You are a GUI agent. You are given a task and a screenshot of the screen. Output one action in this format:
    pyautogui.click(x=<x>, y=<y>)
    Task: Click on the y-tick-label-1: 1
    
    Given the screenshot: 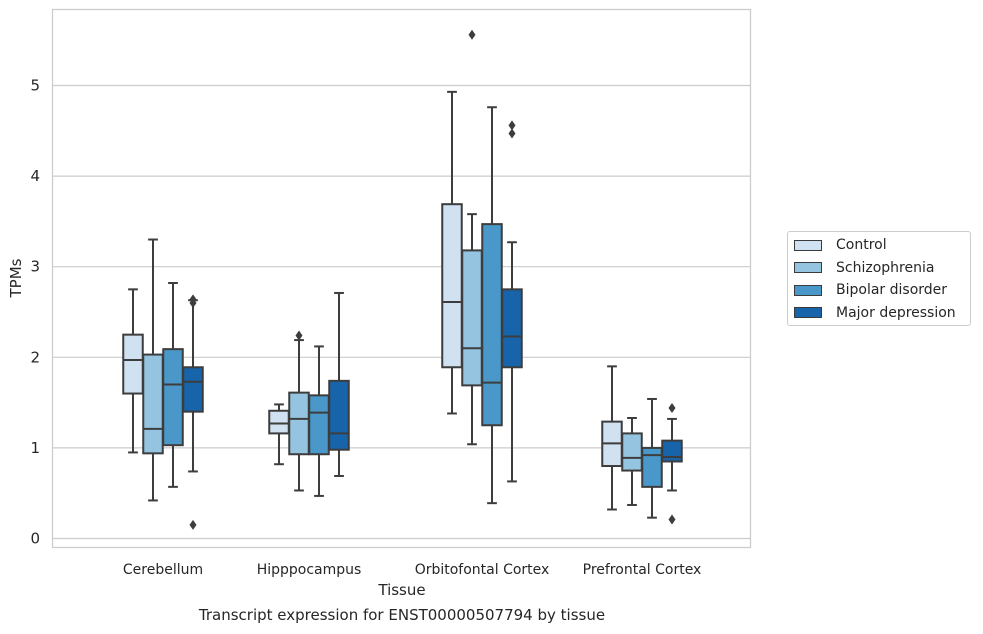 What is the action you would take?
    pyautogui.click(x=35, y=448)
    